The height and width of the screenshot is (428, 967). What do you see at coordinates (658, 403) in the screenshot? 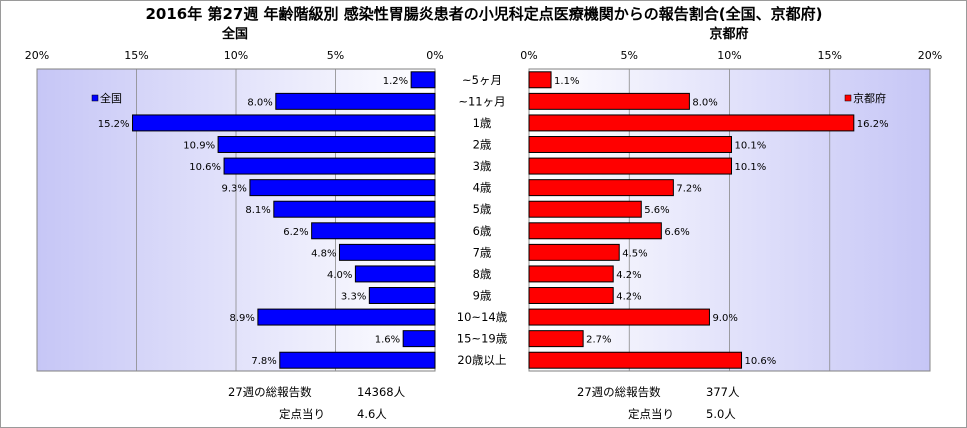
I see `footer-kyoto: 27週の総報告数 377人 定点当り 5.0人` at bounding box center [658, 403].